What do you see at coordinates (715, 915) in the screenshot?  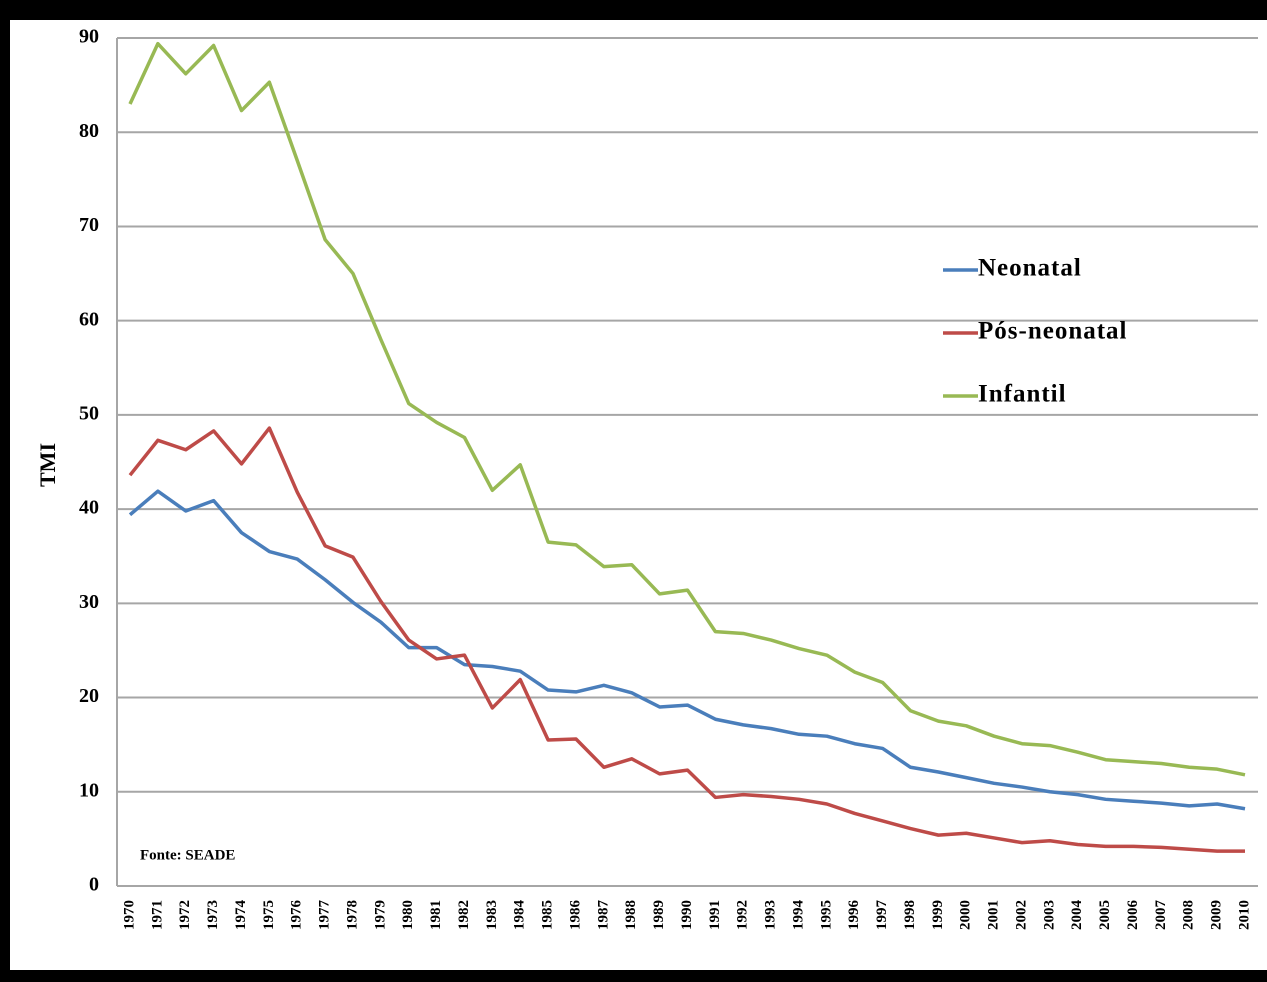 I see `x-tick-label: 1991` at bounding box center [715, 915].